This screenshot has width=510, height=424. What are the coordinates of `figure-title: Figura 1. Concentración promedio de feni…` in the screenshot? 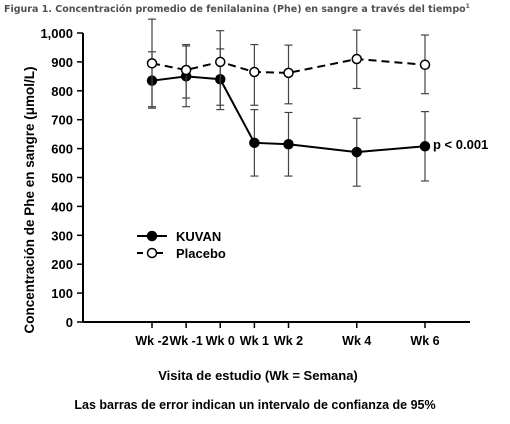 It's located at (237, 9).